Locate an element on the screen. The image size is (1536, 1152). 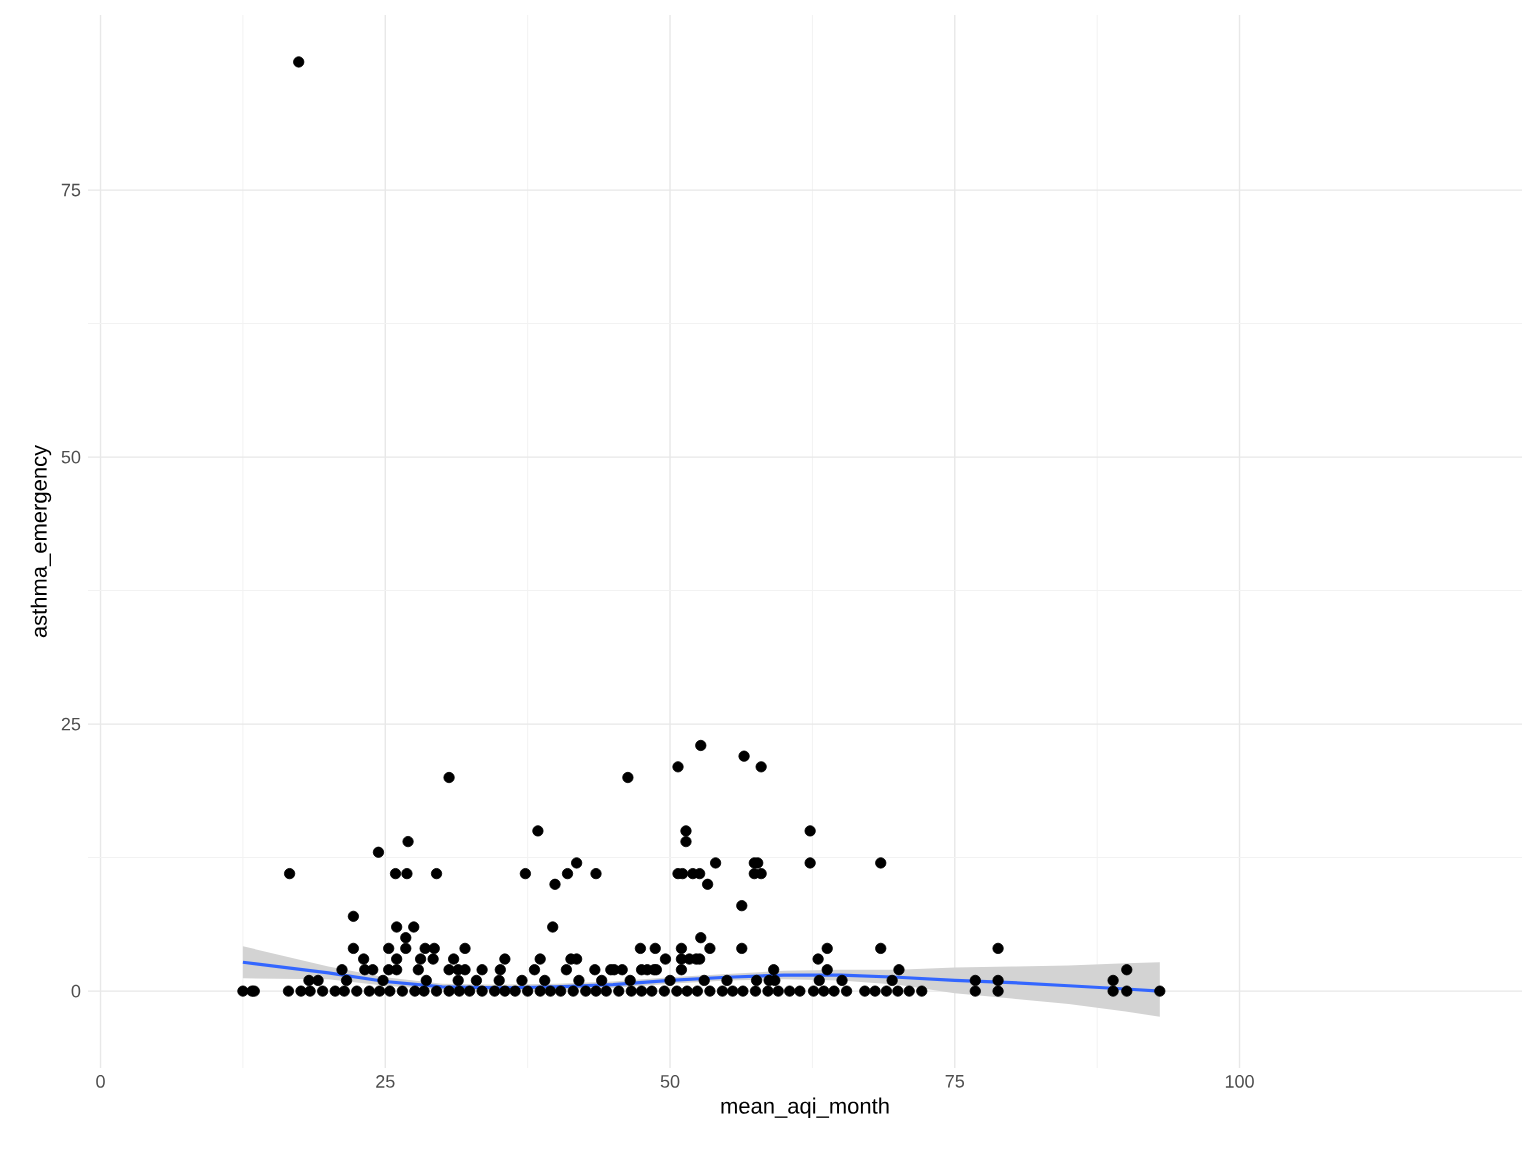
y-tick-label: 0 is located at coordinates (76, 991).